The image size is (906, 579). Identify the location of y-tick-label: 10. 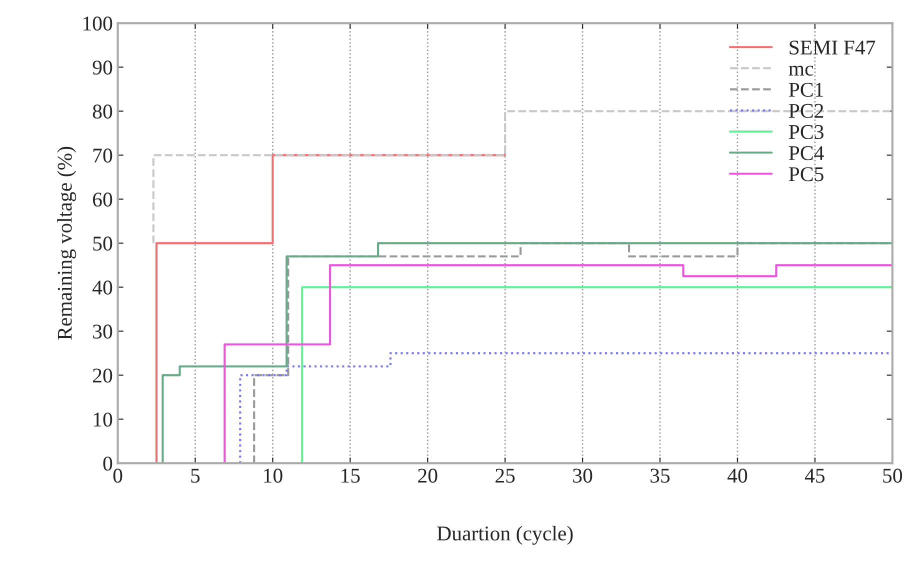
(103, 419).